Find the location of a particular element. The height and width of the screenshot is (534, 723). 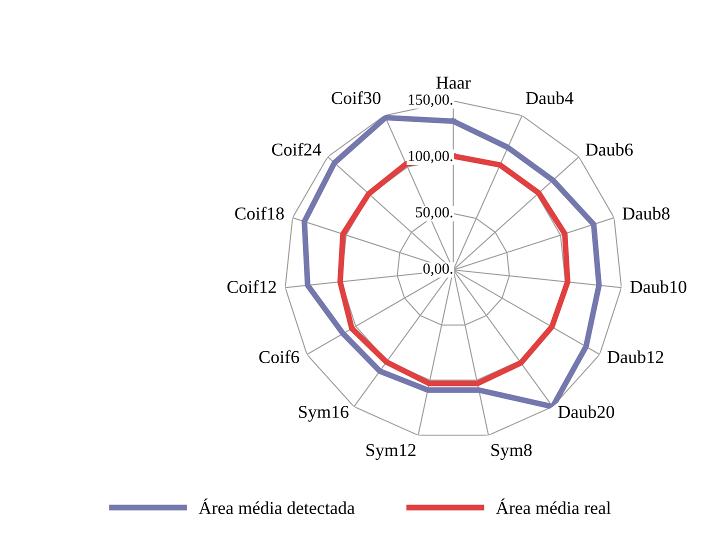

spoke-label: Sym8 is located at coordinates (511, 452).